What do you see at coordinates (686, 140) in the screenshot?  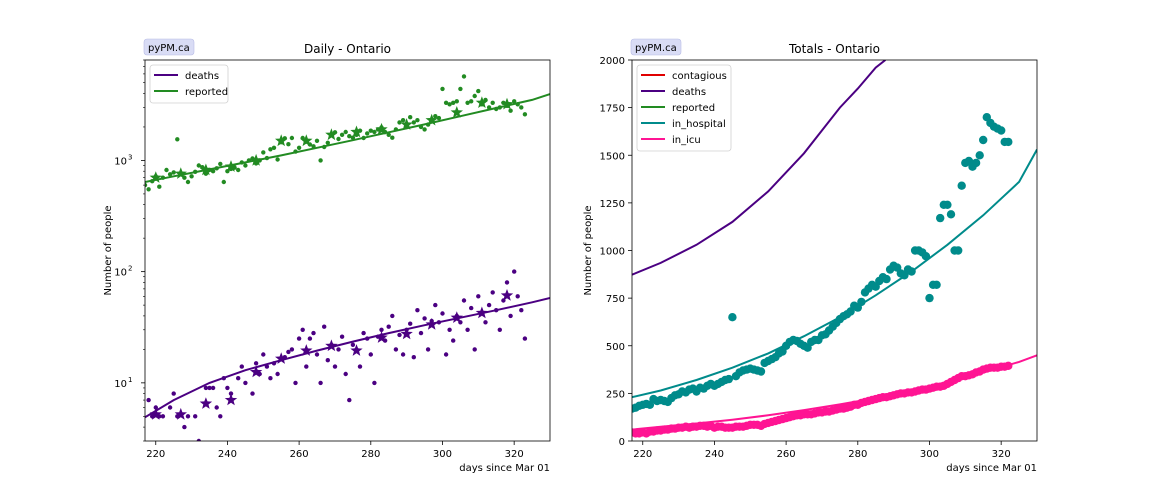 I see `legend-entry: in_icu` at bounding box center [686, 140].